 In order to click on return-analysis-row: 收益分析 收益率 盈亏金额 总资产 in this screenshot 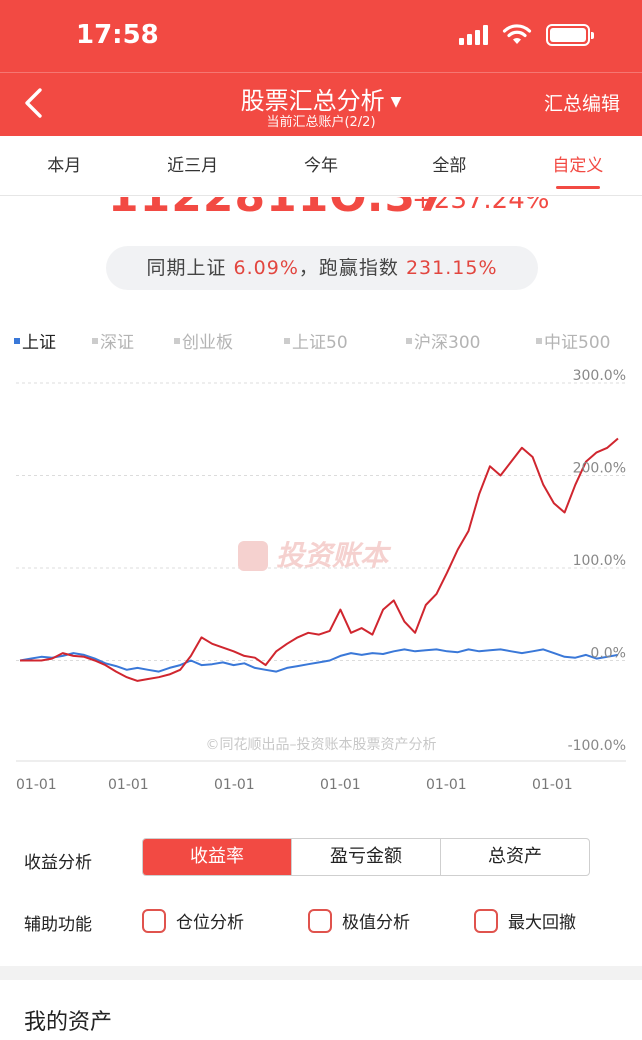, I will do `click(321, 859)`.